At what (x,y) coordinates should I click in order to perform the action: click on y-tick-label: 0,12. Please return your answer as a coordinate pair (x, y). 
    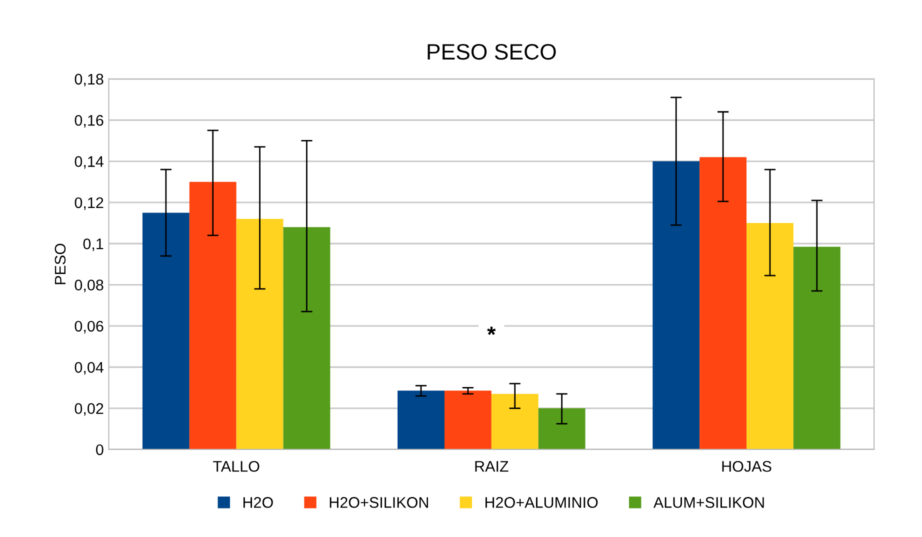
    Looking at the image, I should click on (89, 203).